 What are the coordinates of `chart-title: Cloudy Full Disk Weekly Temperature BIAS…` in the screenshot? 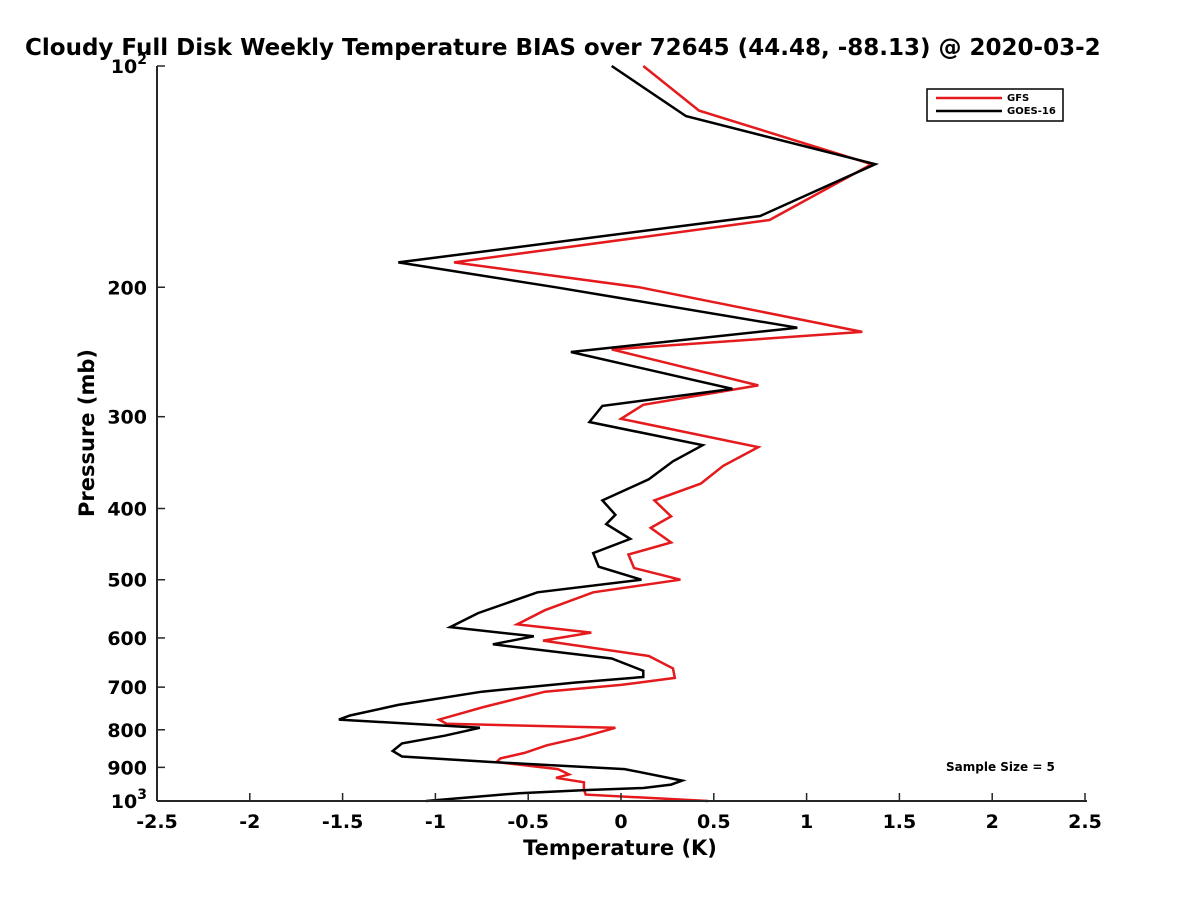 It's located at (563, 48).